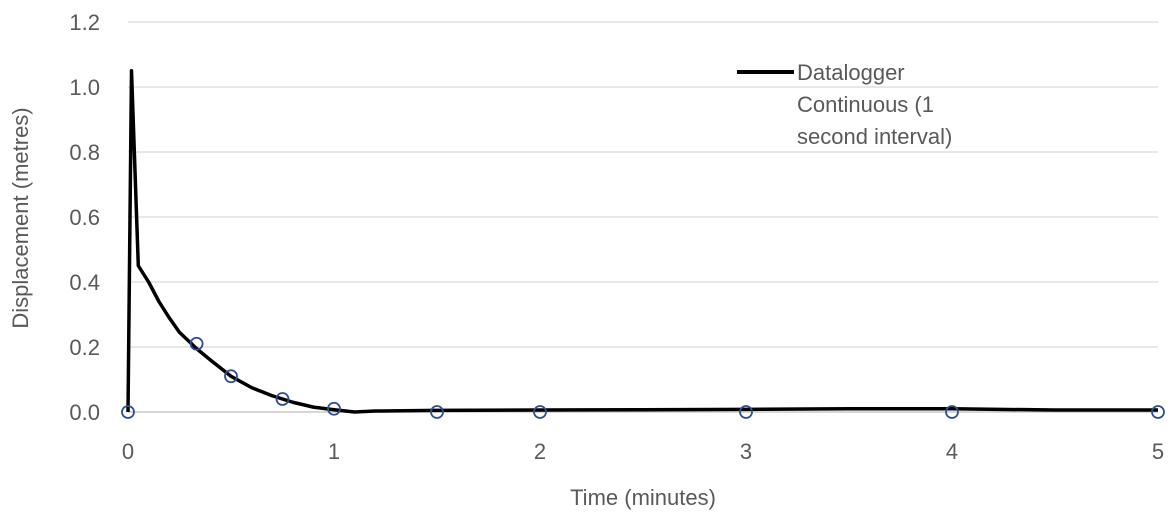 The width and height of the screenshot is (1171, 522). I want to click on y-tick-labels: 0.0 0.2 0.4 0.6 0.8 1.0 1.2, so click(84, 217).